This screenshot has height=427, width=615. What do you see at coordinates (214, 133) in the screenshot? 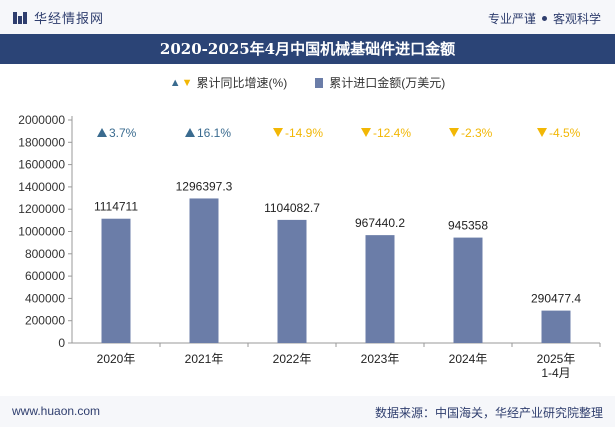
I see `growth-label: 16.1%` at bounding box center [214, 133].